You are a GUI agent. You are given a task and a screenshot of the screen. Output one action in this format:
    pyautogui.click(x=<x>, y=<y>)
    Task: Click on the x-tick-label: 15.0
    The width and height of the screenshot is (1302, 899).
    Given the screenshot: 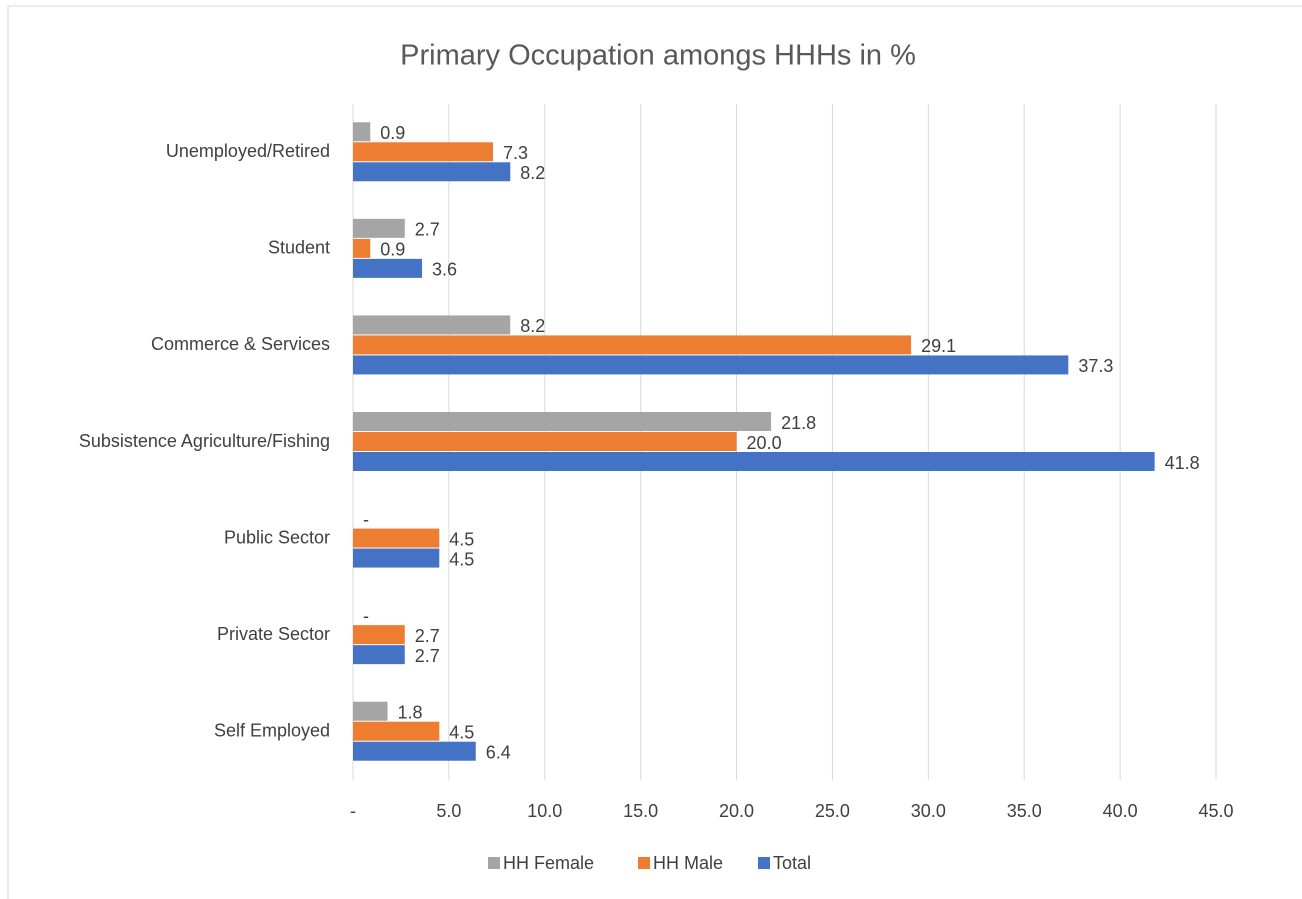 What is the action you would take?
    pyautogui.click(x=640, y=811)
    